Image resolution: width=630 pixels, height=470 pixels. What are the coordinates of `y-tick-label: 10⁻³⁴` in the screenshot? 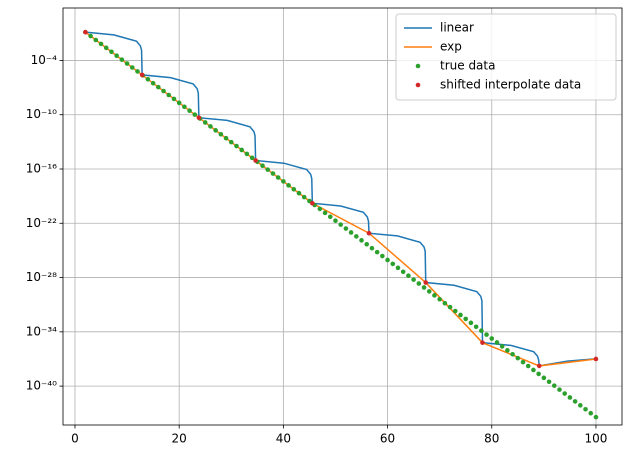 It's located at (41, 331).